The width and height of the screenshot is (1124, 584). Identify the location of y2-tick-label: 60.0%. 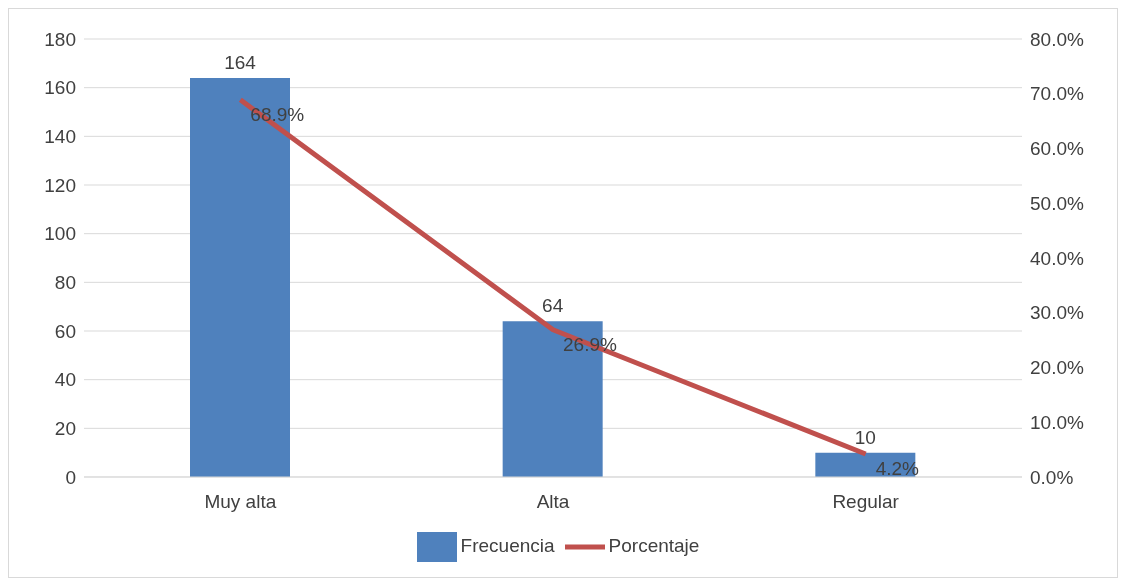
(1057, 149).